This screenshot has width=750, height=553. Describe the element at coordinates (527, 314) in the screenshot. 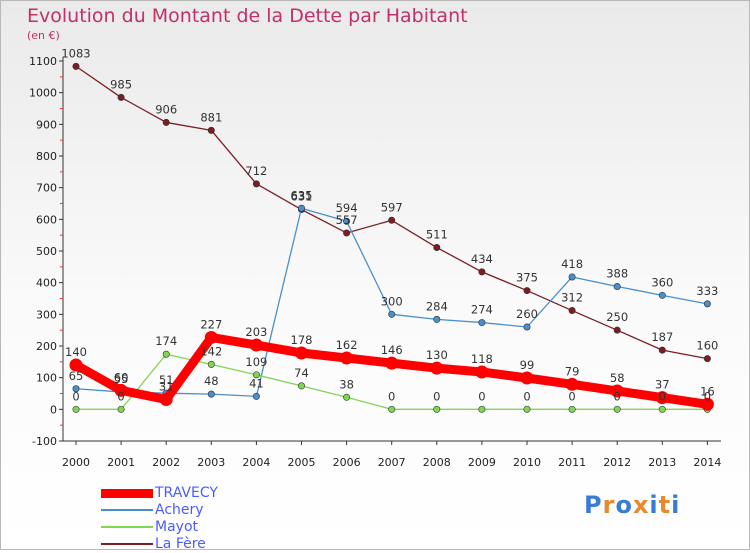

I see `data-label: 260` at that location.